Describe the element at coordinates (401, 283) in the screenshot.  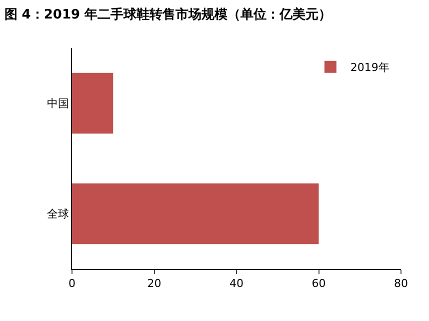
I see `x-tick-label: 80` at that location.